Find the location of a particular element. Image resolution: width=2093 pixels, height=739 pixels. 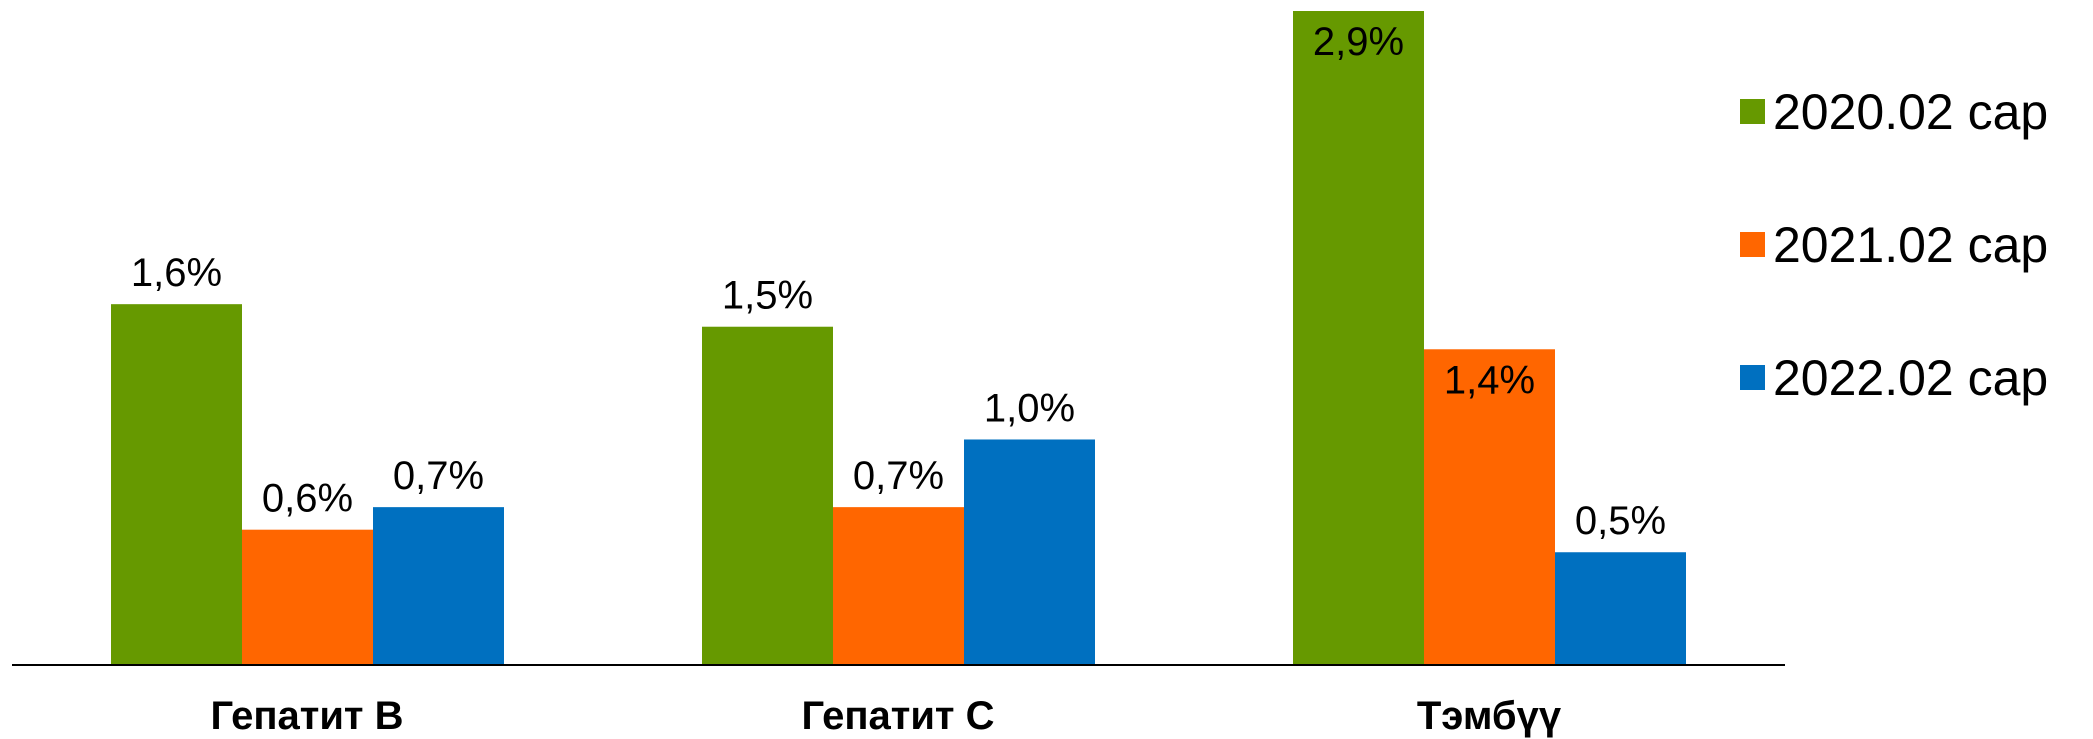

data-label-3-1: 0,7% is located at coordinates (438, 476).